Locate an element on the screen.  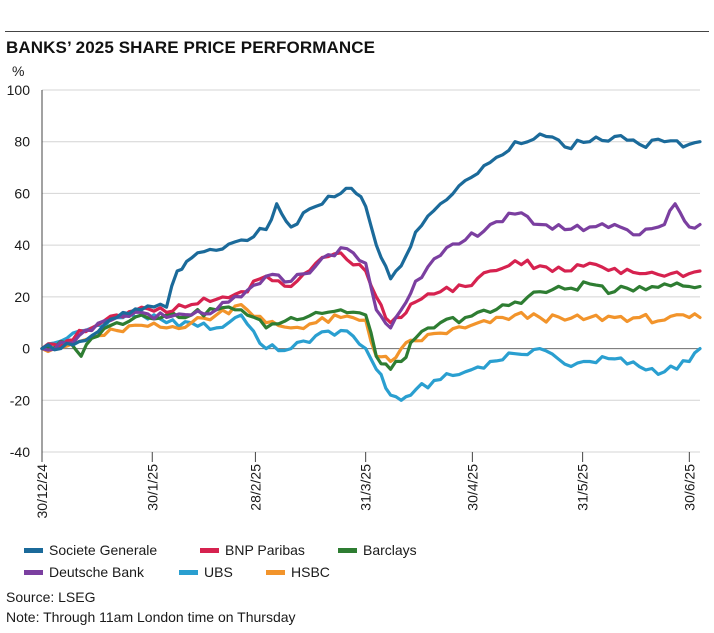
x-tick-label: 31/5/25 is located at coordinates (583, 487).